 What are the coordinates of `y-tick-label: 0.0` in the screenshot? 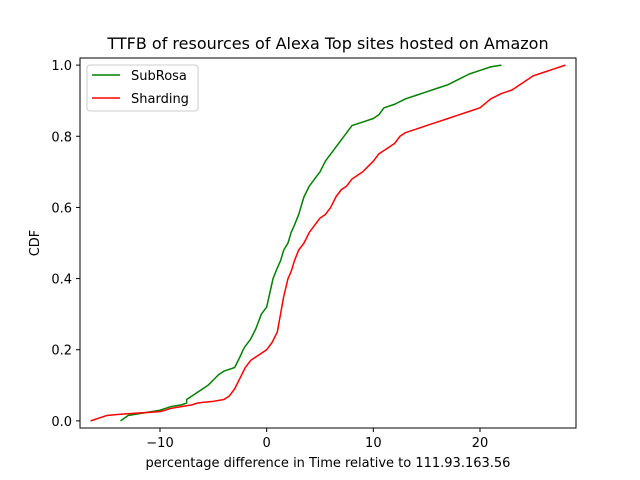 It's located at (61, 422).